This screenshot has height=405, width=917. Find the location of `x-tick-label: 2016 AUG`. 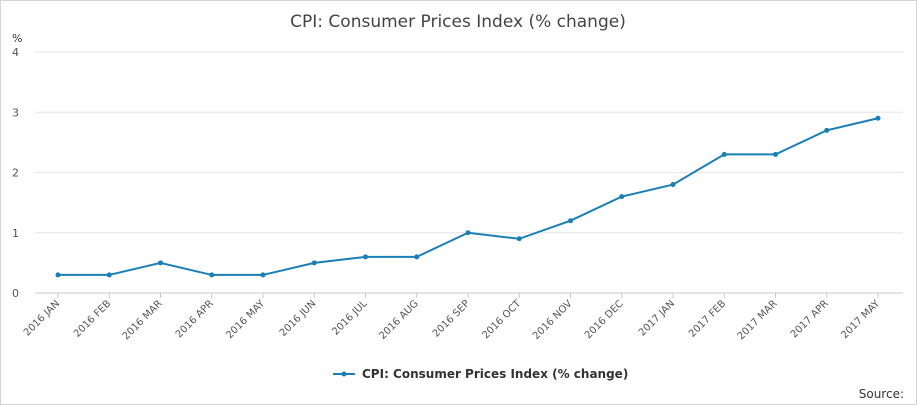

x-tick-label: 2016 AUG is located at coordinates (399, 320).